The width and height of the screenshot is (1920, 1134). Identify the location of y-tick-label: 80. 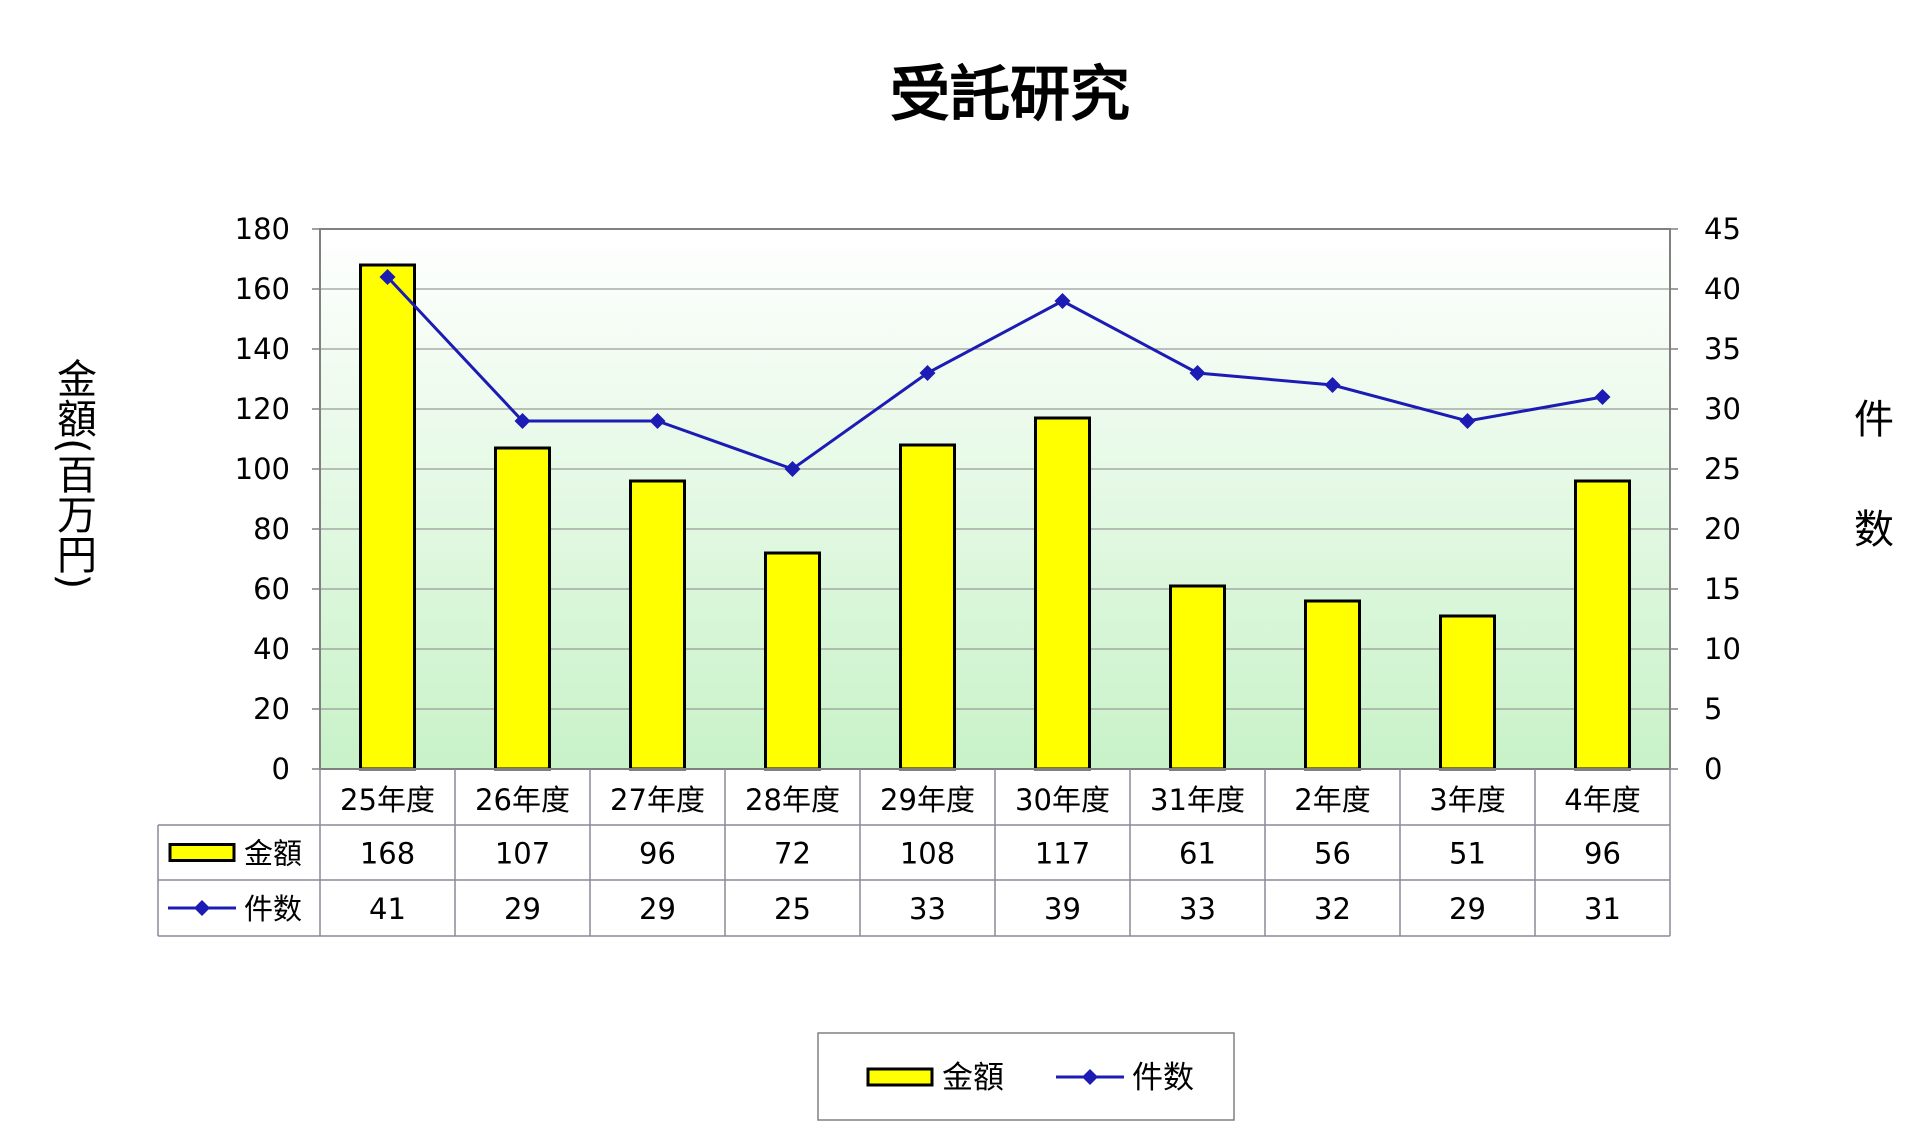
(271, 529).